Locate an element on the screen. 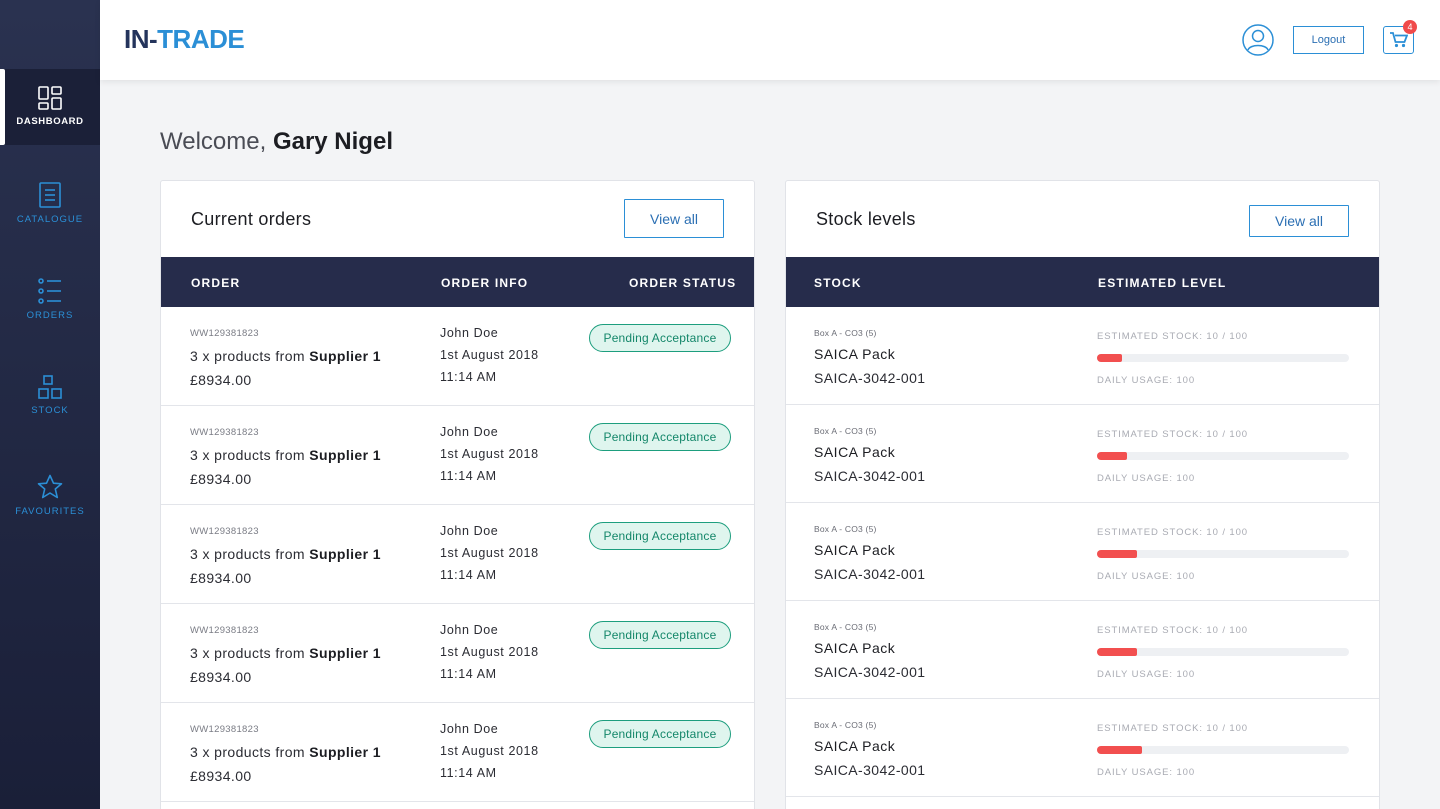  orders-view-all-button: View all is located at coordinates (674, 218).